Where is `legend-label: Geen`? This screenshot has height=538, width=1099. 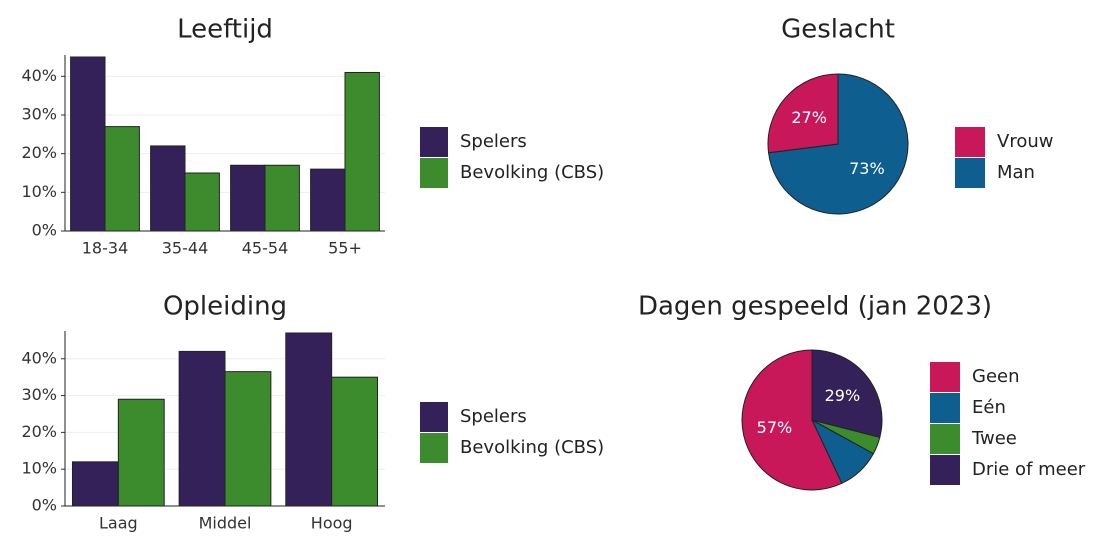
legend-label: Geen is located at coordinates (996, 376).